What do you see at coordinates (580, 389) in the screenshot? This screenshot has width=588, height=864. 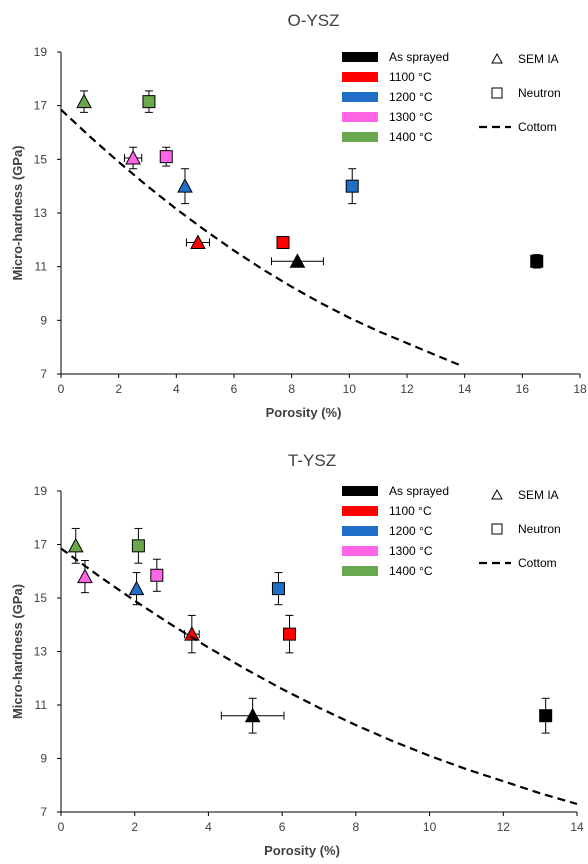 I see `x-tick-label: 18` at bounding box center [580, 389].